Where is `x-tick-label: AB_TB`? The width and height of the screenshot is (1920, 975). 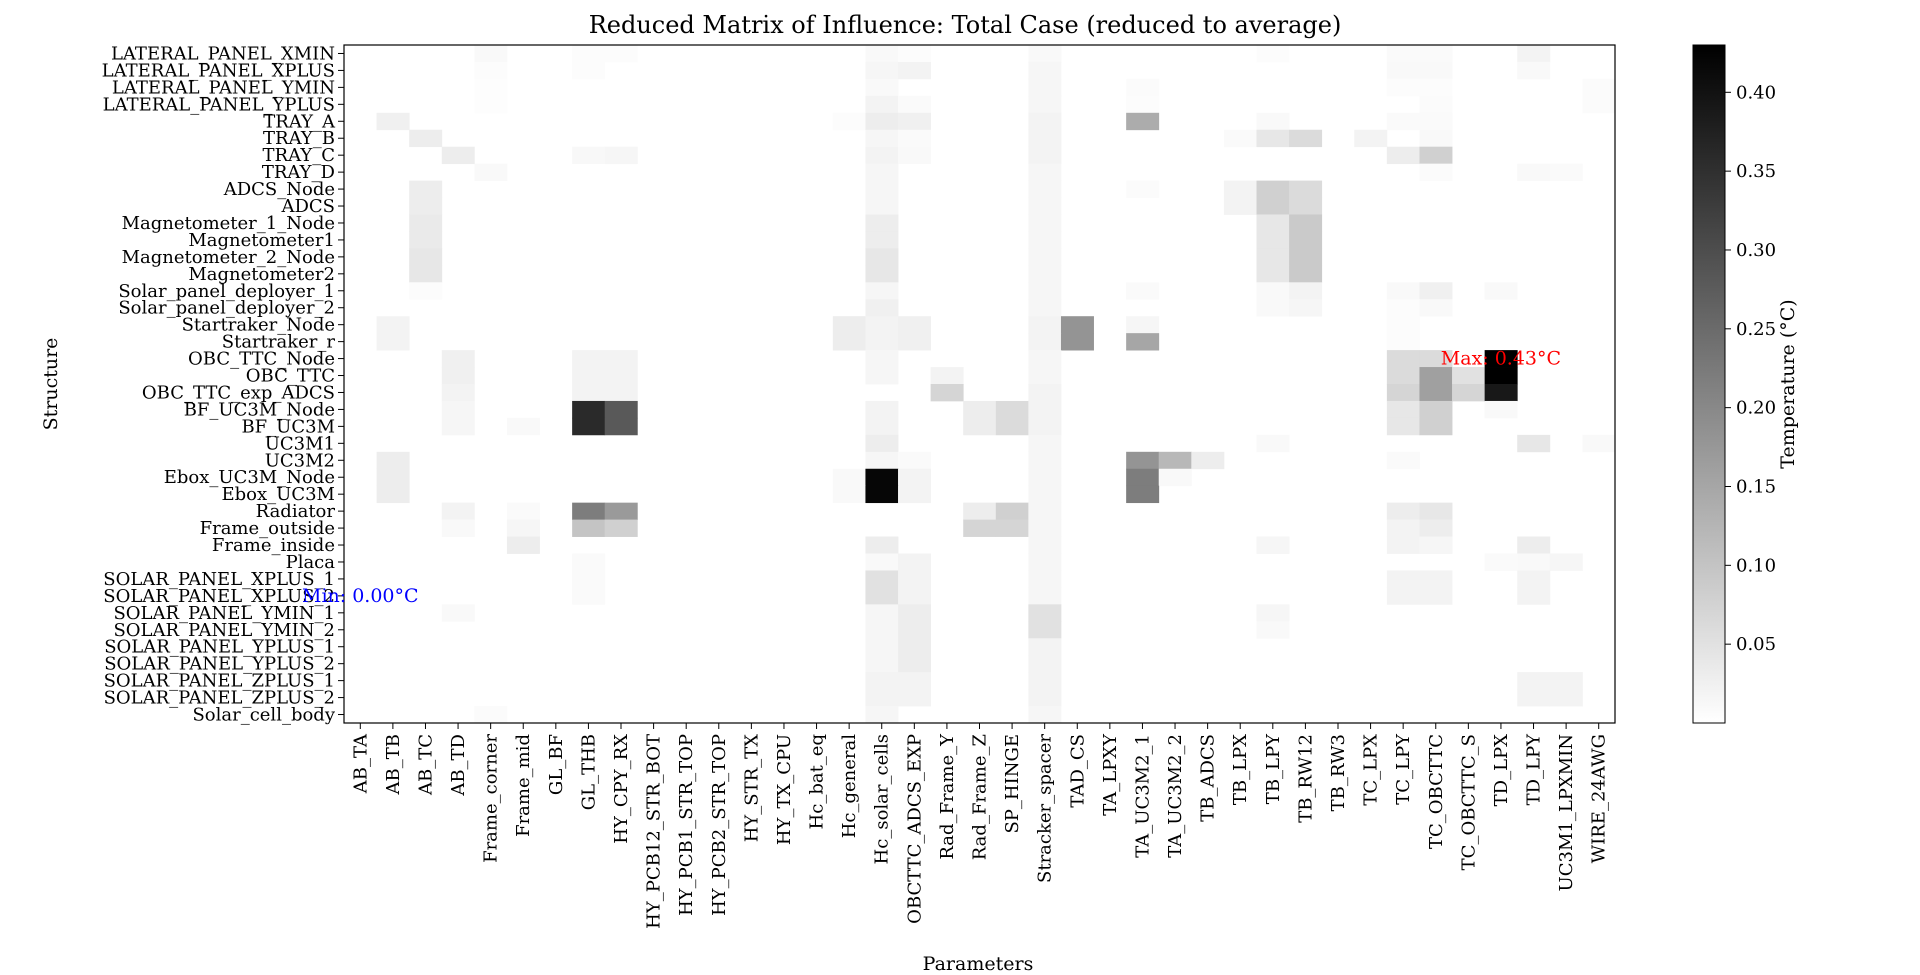 x-tick-label: AB_TB is located at coordinates (393, 764).